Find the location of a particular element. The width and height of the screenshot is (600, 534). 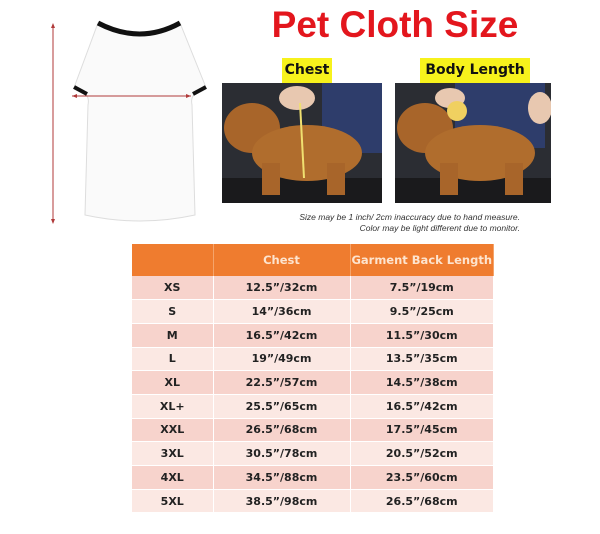

cell-size: XS is located at coordinates (173, 288).